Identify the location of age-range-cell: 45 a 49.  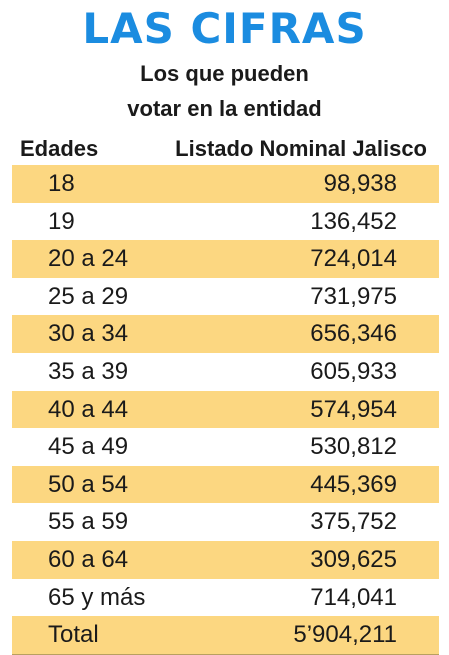
(88, 447).